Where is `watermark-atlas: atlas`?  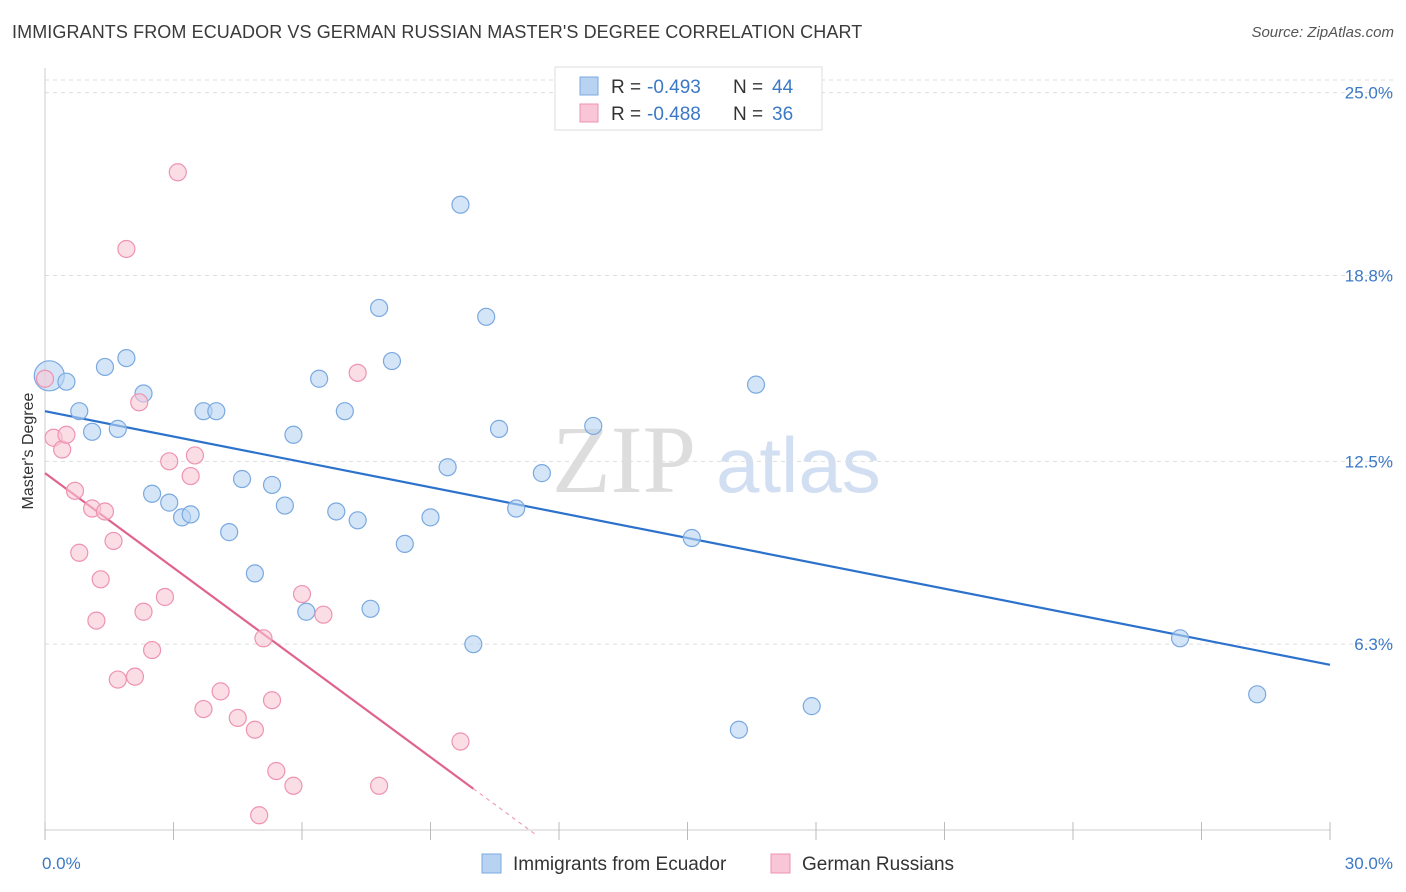 watermark-atlas: atlas is located at coordinates (798, 465).